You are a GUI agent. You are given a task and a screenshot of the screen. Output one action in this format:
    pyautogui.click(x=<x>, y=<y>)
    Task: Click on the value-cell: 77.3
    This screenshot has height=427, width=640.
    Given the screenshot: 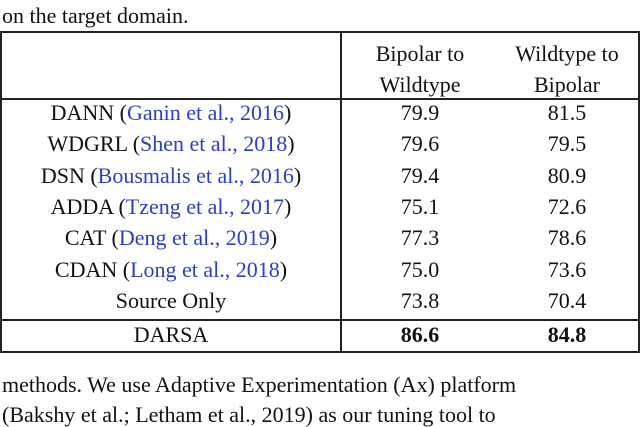 What is the action you would take?
    pyautogui.click(x=420, y=238)
    